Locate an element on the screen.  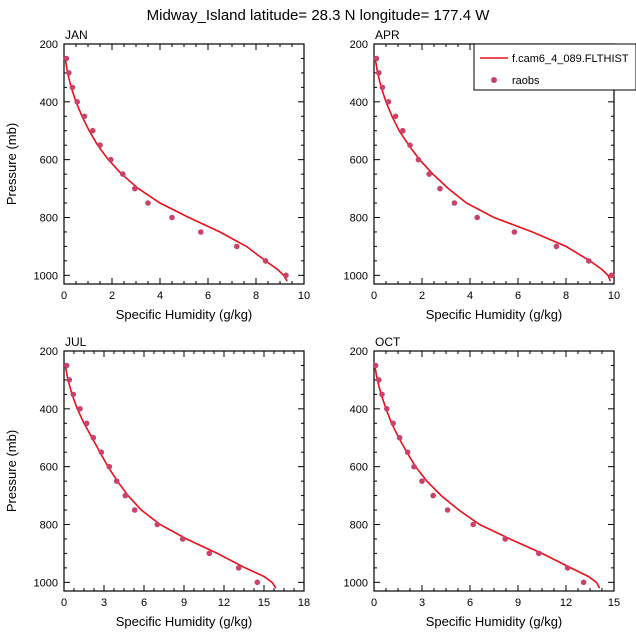
panel-label: OCT is located at coordinates (388, 342).